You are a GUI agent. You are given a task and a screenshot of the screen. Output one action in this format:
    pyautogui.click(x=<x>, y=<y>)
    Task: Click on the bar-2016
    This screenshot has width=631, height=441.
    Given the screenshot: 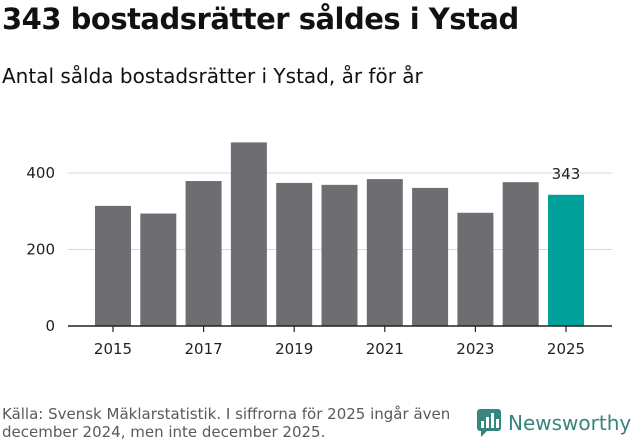 What is the action you would take?
    pyautogui.click(x=158, y=269)
    